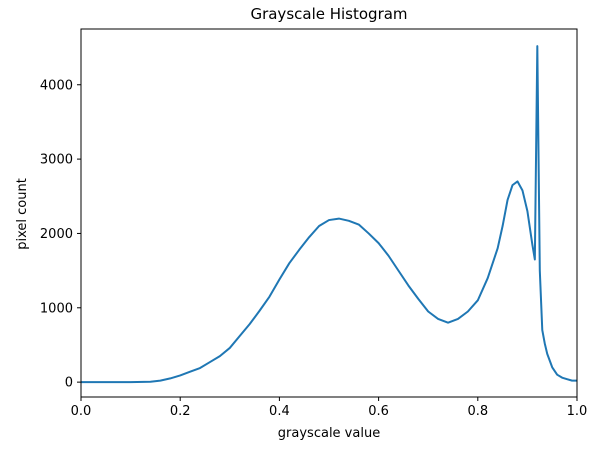 This screenshot has width=600, height=453. What do you see at coordinates (180, 411) in the screenshot?
I see `x-tick-label: 0.2` at bounding box center [180, 411].